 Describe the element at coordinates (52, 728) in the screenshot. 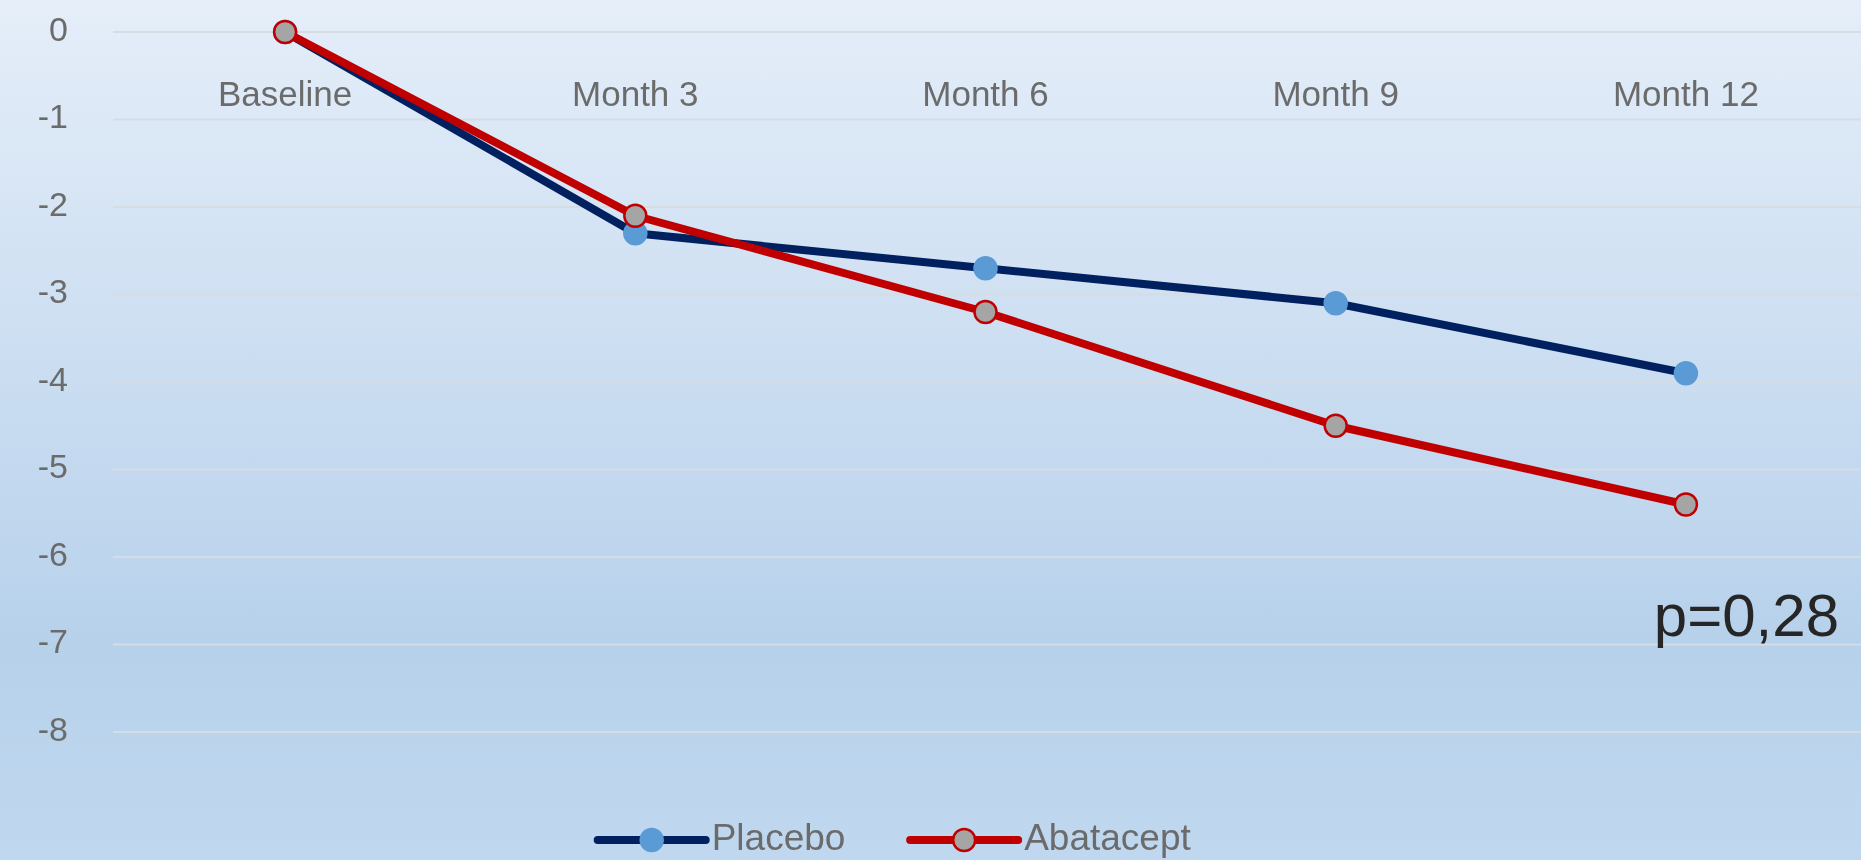

I see `y-tick-label: -8` at that location.